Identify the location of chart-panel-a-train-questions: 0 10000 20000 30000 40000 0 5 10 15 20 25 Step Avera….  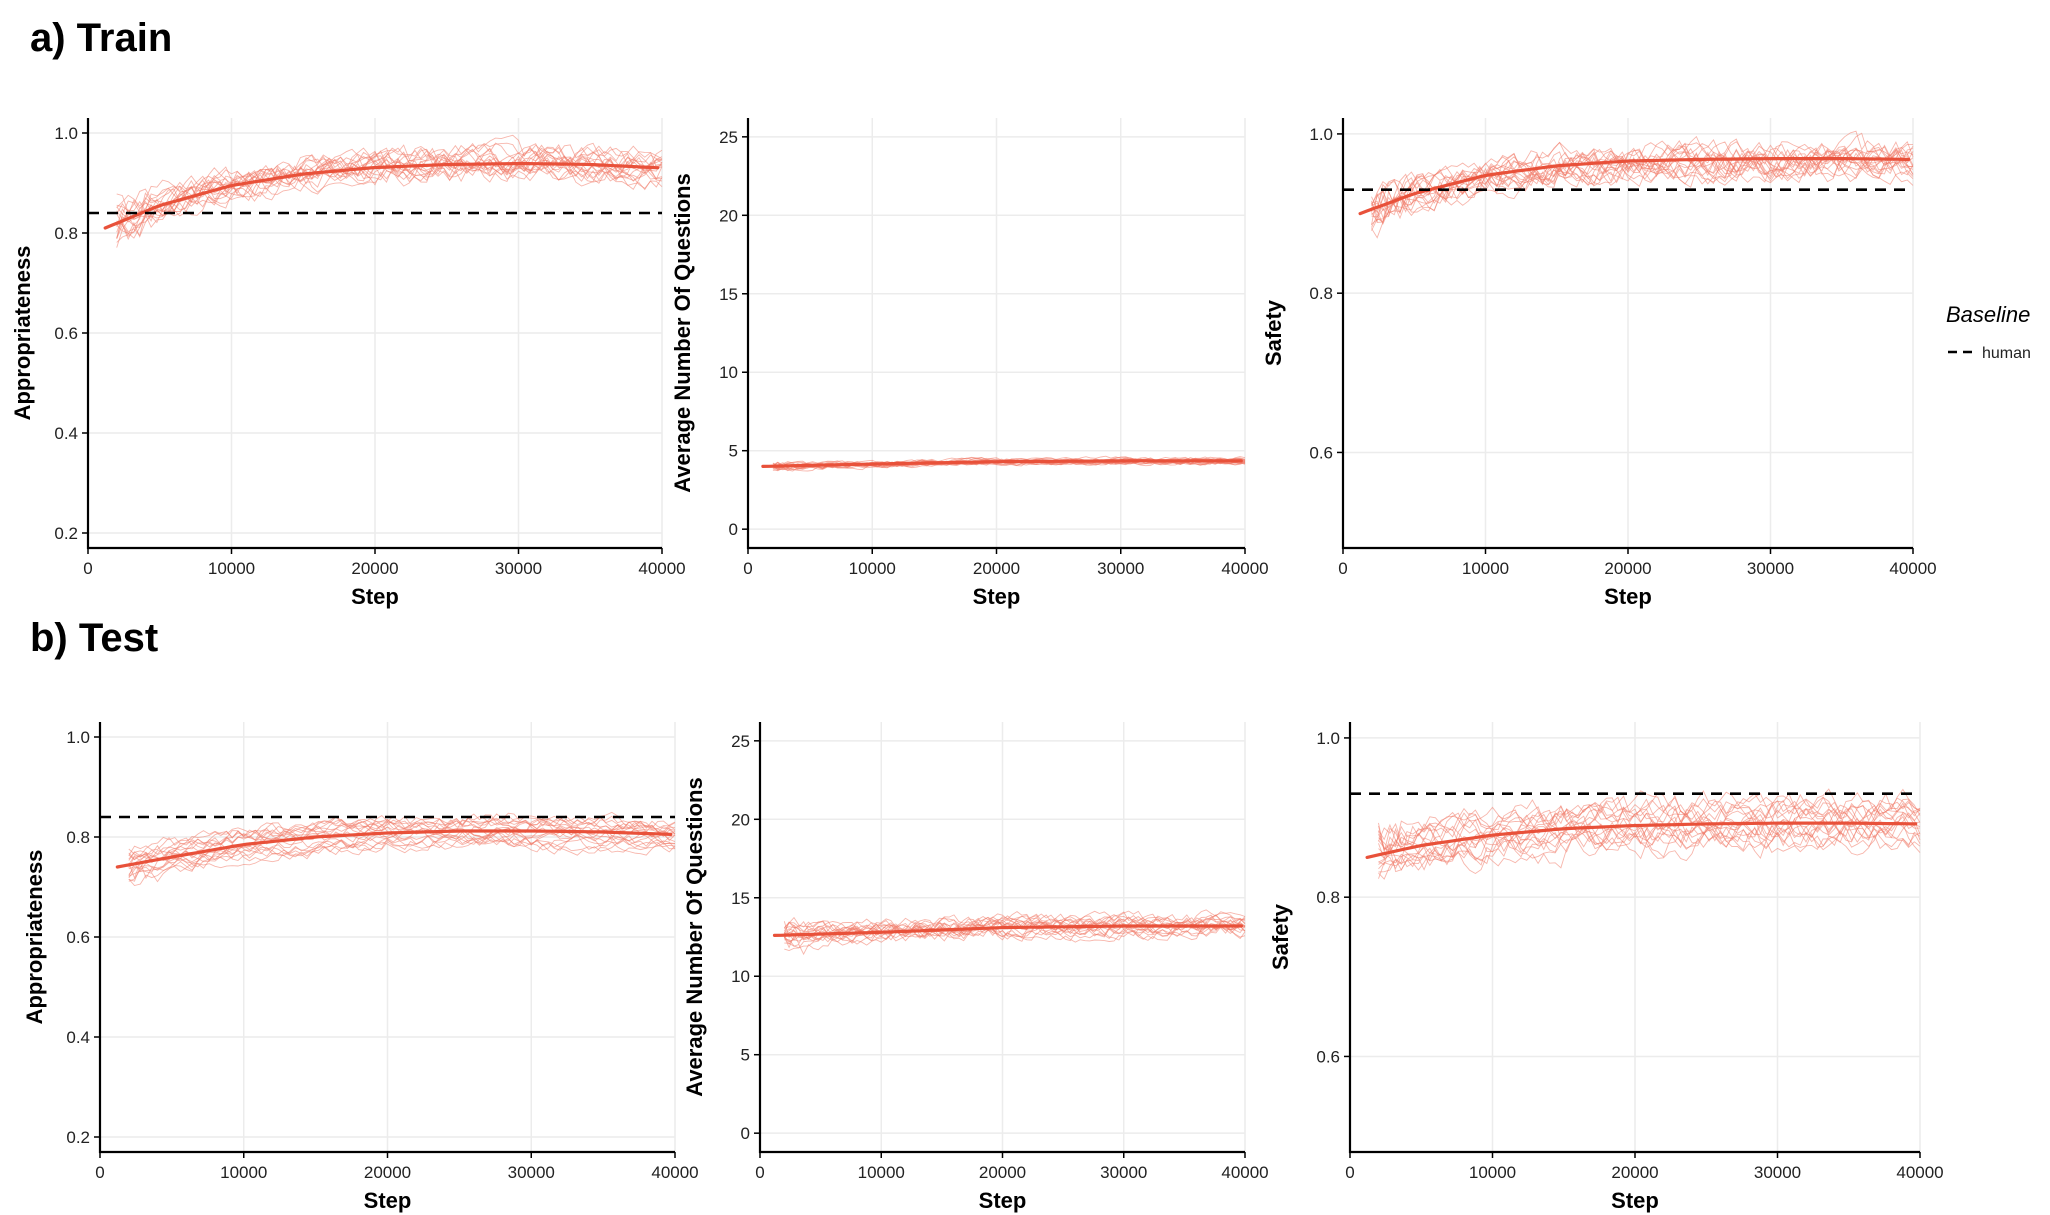
(969, 363).